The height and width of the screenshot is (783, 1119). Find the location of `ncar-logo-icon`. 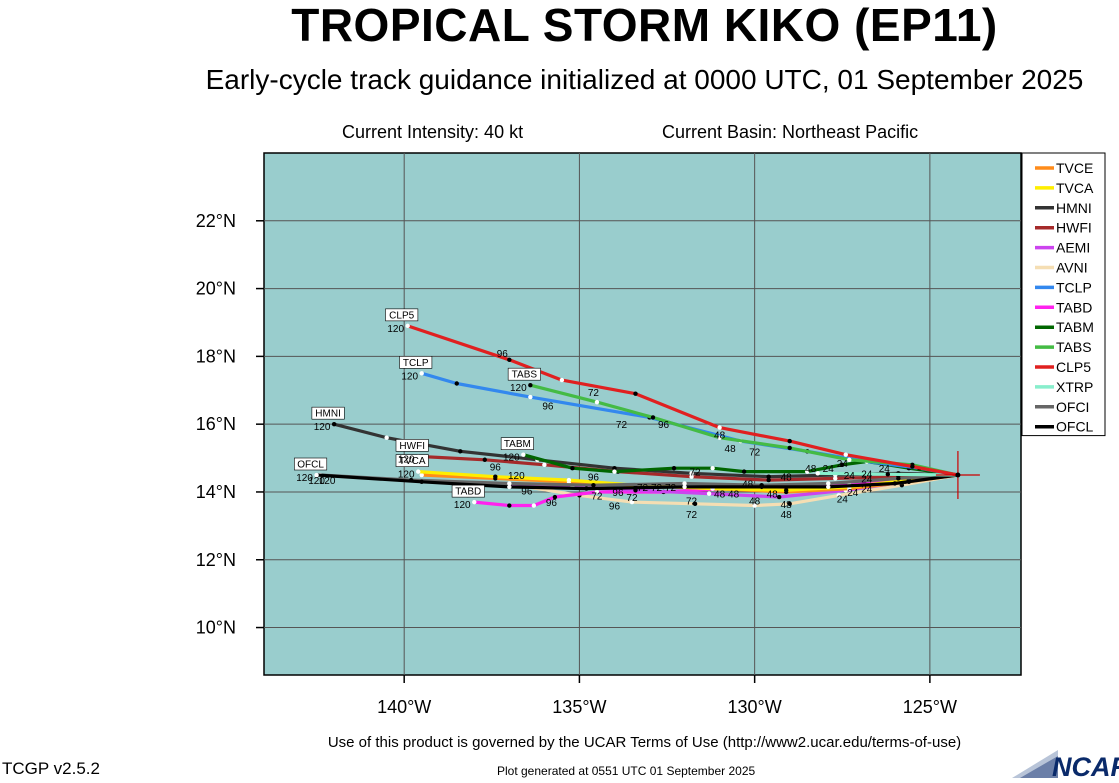

ncar-logo-icon is located at coordinates (1035, 764).